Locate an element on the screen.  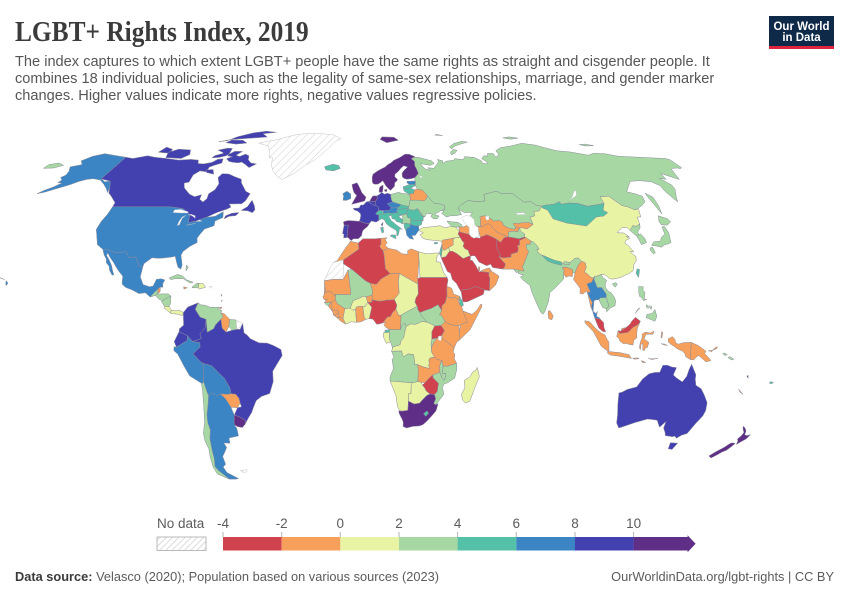
svg-text: 10 is located at coordinates (633, 523).